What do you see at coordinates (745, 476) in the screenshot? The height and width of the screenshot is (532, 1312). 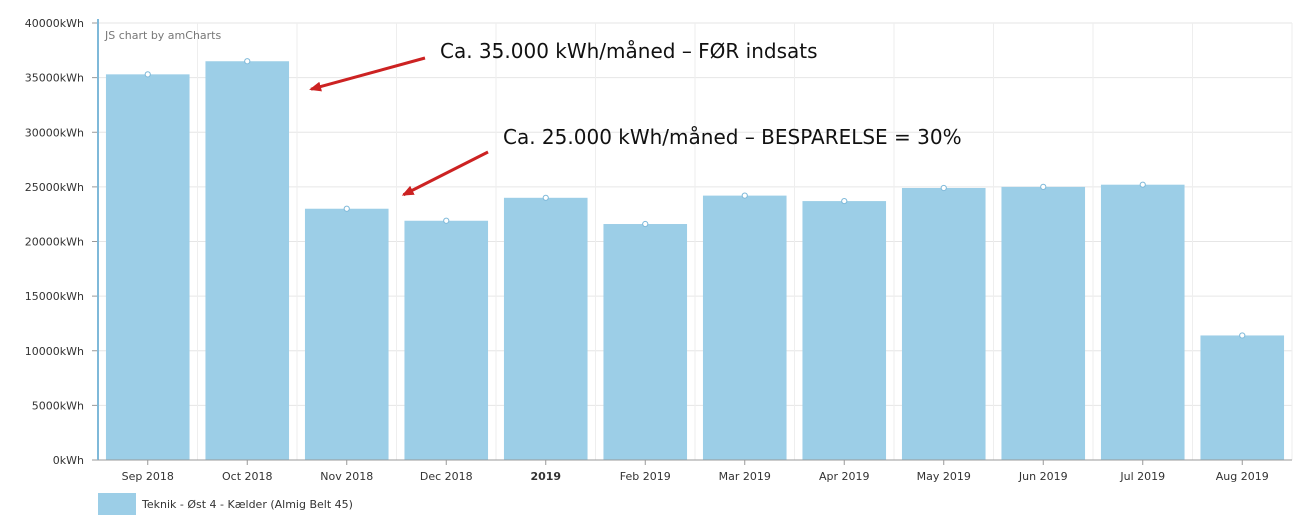 I see `x-tick-label: Mar 2019` at bounding box center [745, 476].